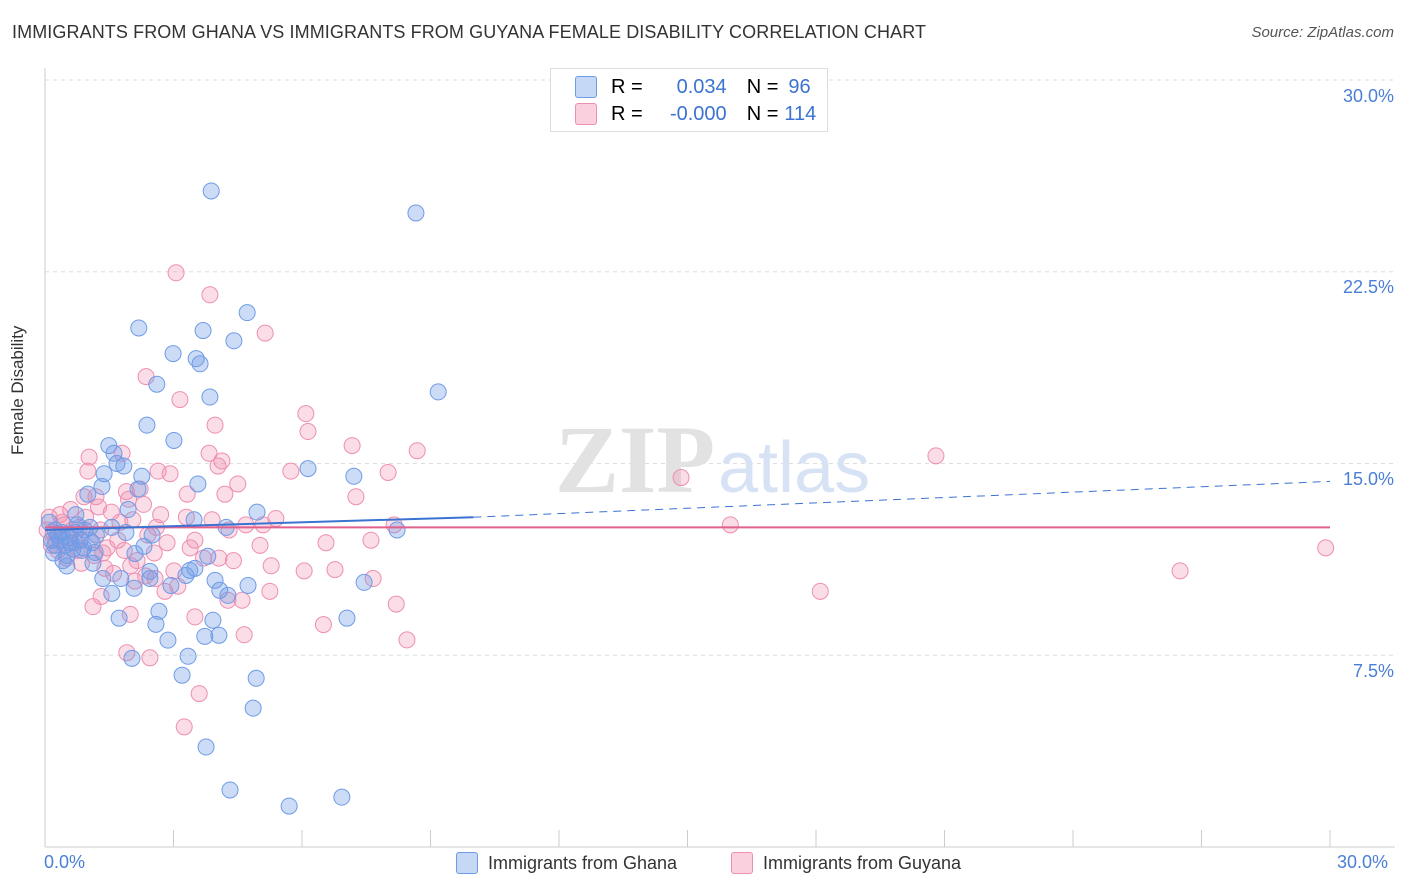 This screenshot has height=892, width=1406. I want to click on ghana-r-value: 0.034, so click(701, 86).